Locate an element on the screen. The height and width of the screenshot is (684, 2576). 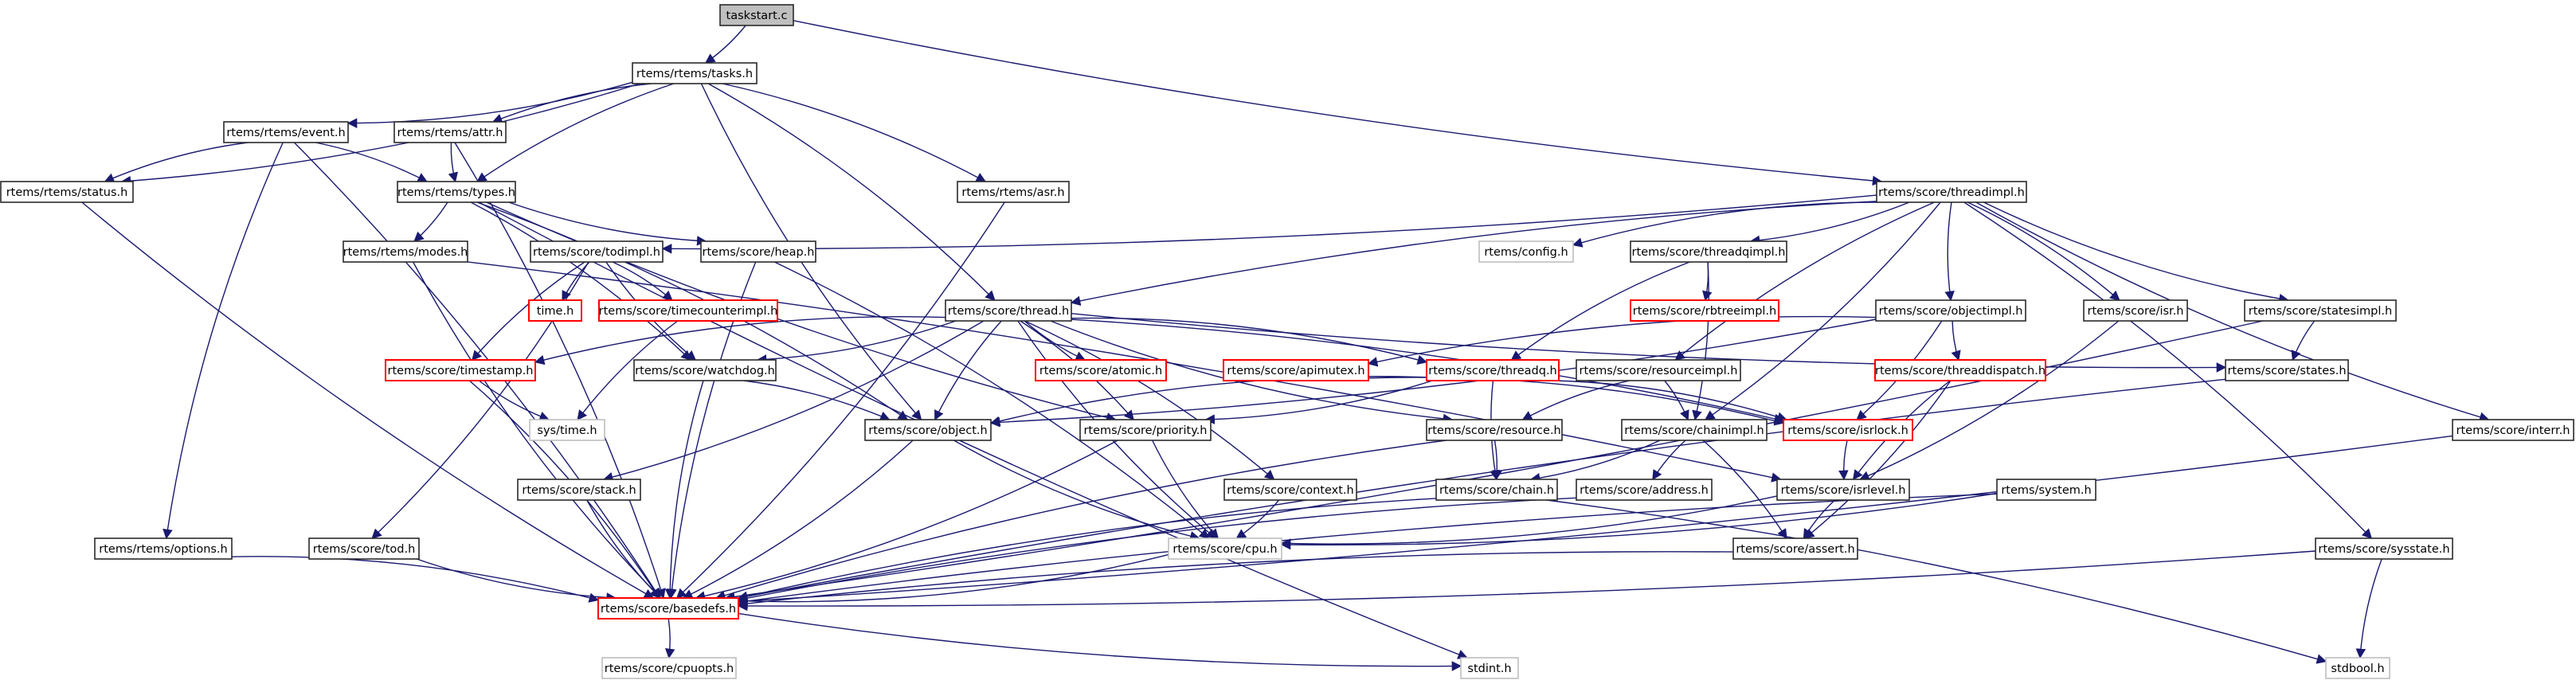
node-box-todimpl is located at coordinates (597, 251).